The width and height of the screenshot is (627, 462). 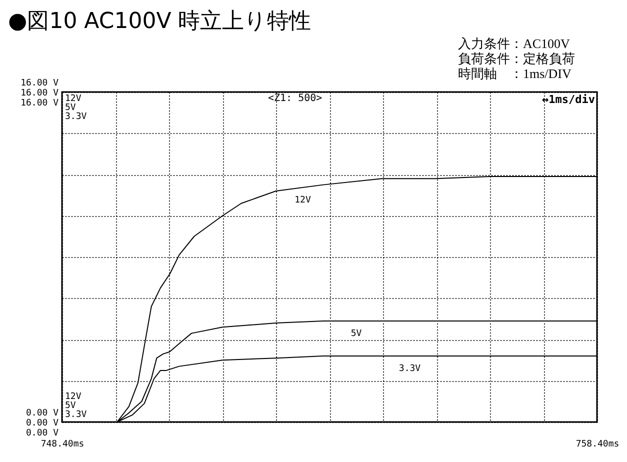 I want to click on series-label: 3.3V, so click(x=410, y=369).